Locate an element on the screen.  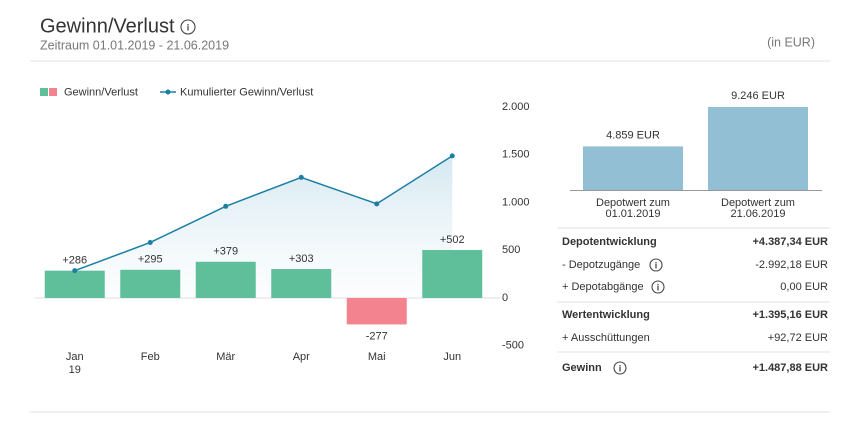
period: Zeitraum 01.01.2019 - 21.06.2019 is located at coordinates (134, 45).